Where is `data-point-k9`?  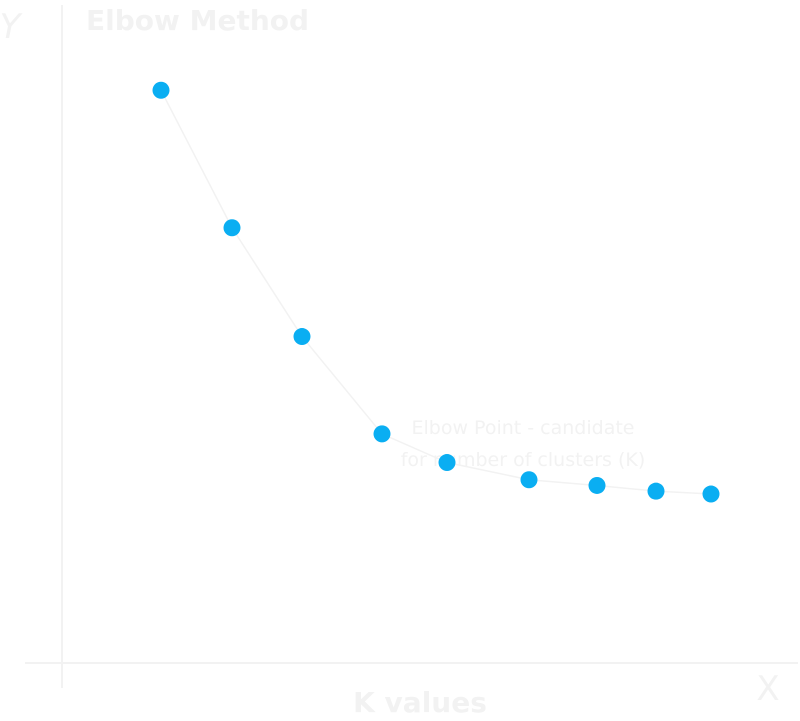
data-point-k9 is located at coordinates (711, 494).